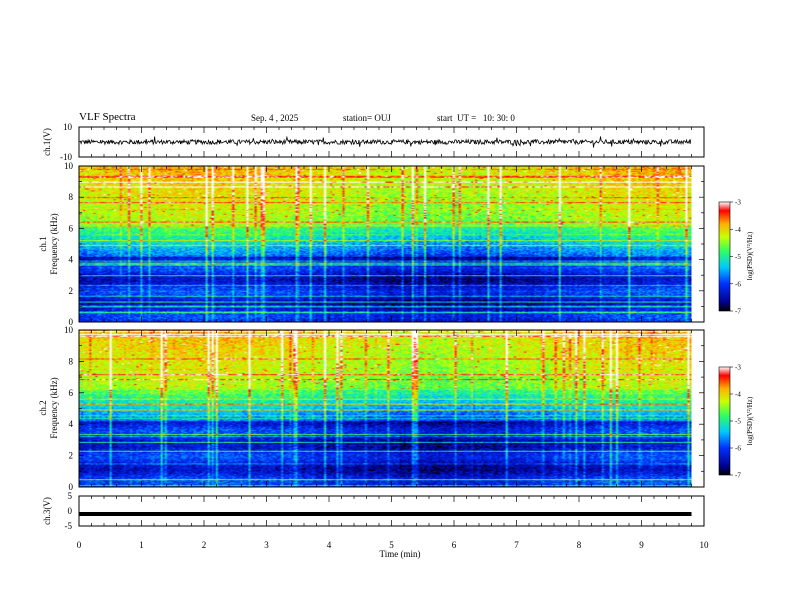  What do you see at coordinates (70, 511) in the screenshot?
I see `ch3-ytick-mid: 0` at bounding box center [70, 511].